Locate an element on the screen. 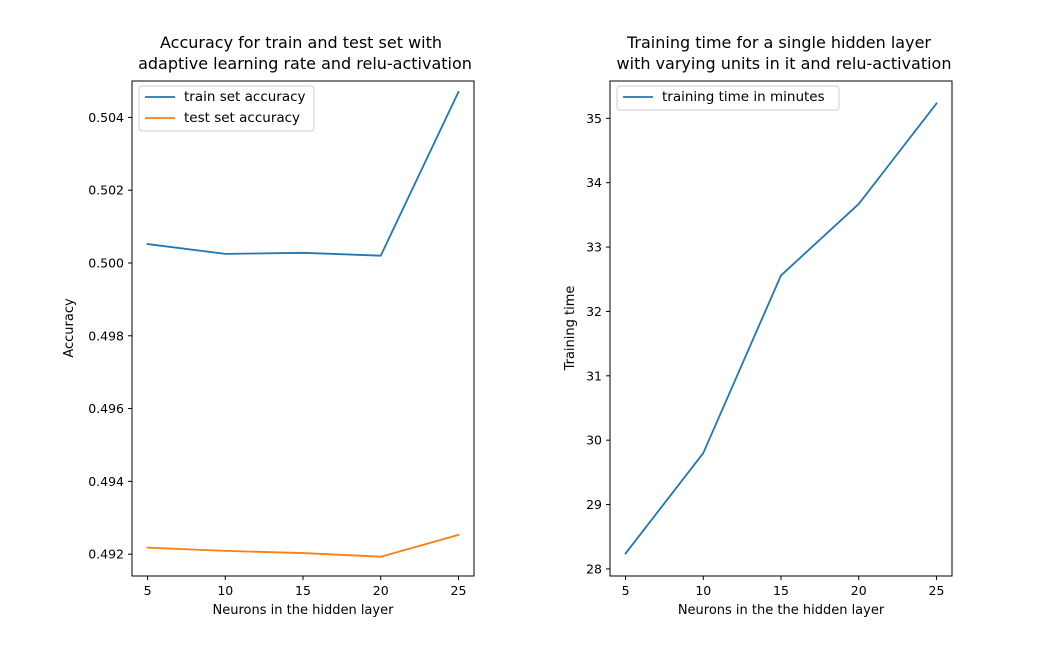  y-tick-label: 0.504 is located at coordinates (106, 117).